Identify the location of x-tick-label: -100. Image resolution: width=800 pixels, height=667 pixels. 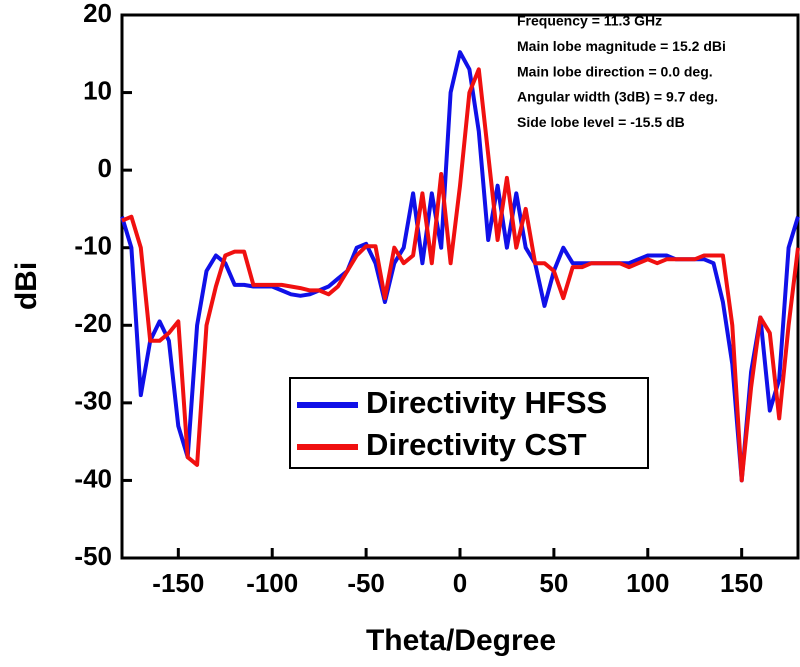
(272, 583).